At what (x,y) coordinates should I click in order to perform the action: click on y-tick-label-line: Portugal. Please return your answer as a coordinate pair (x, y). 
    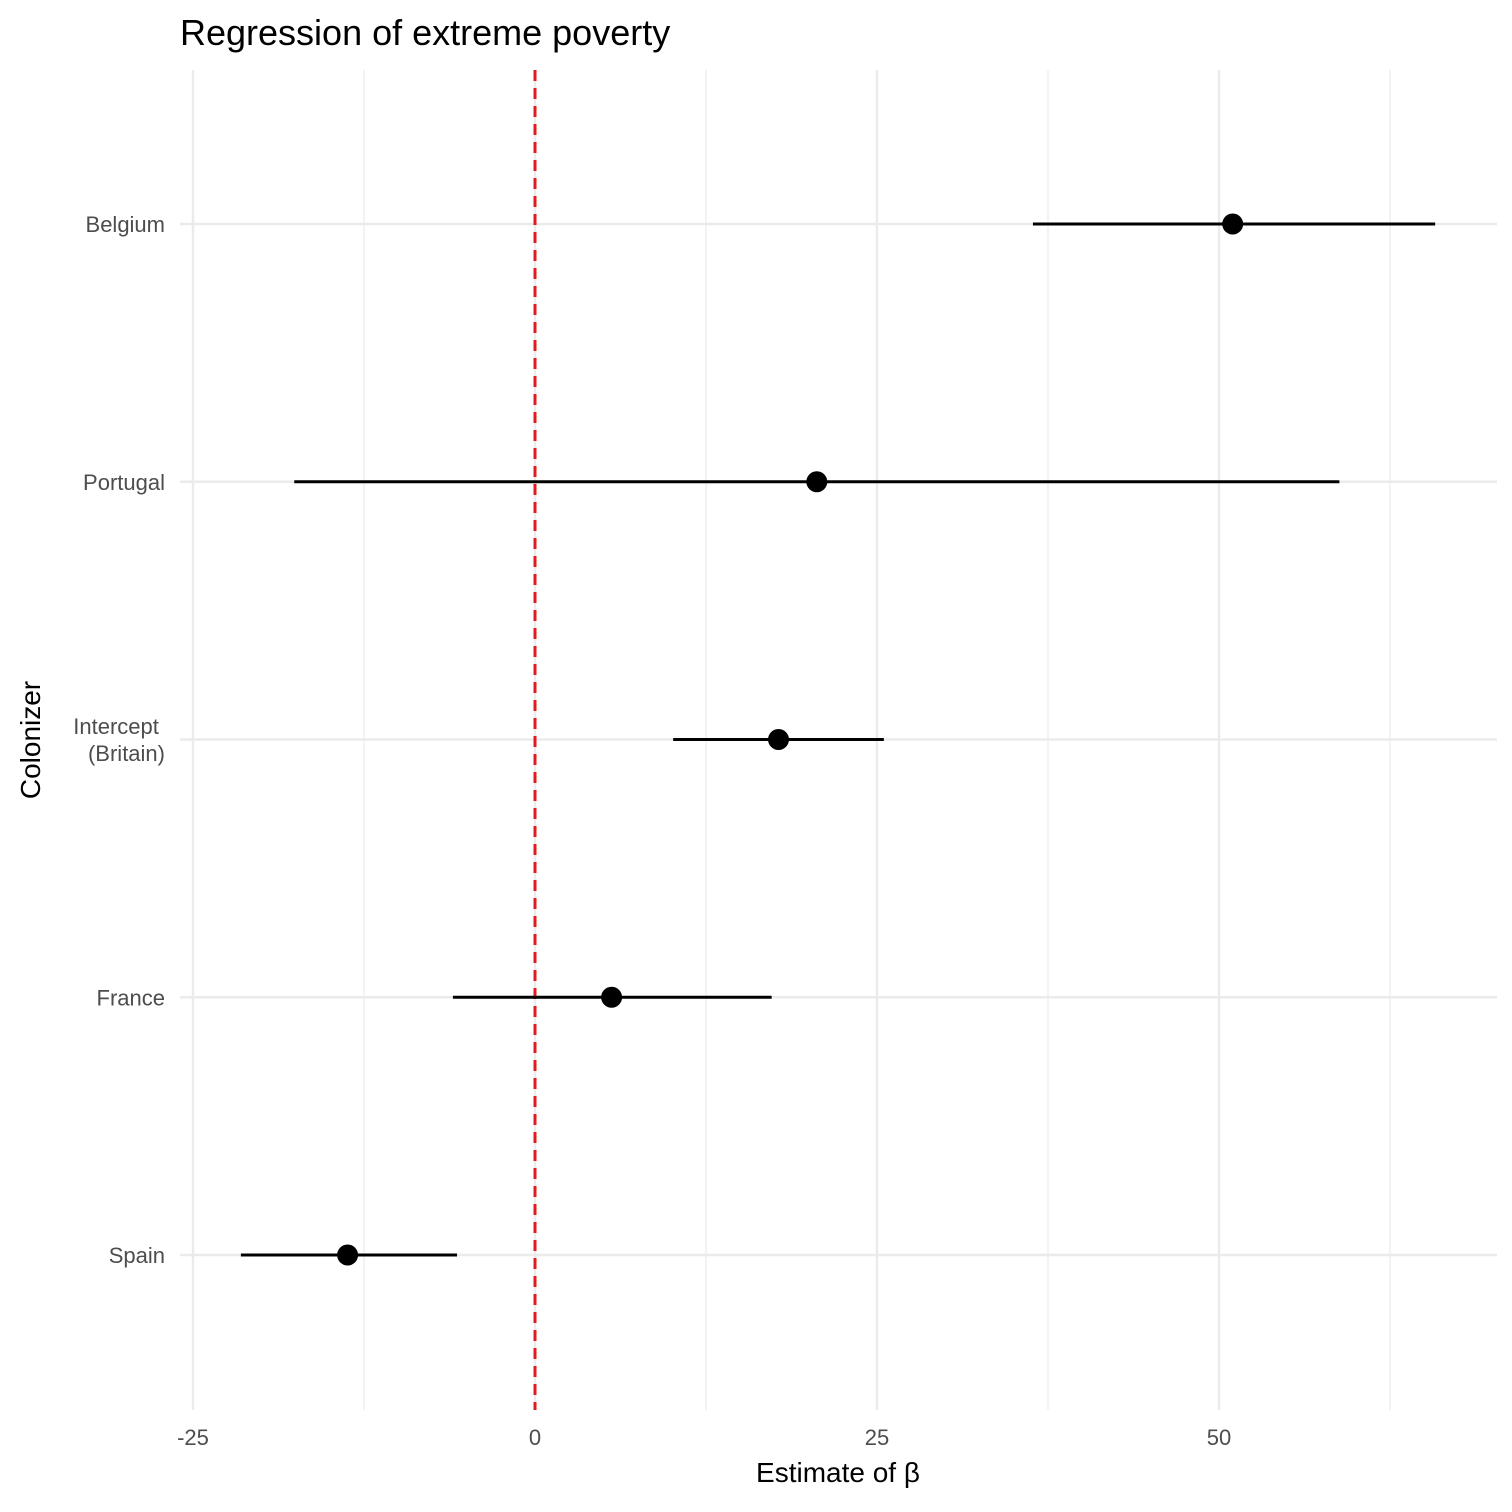
    Looking at the image, I should click on (124, 482).